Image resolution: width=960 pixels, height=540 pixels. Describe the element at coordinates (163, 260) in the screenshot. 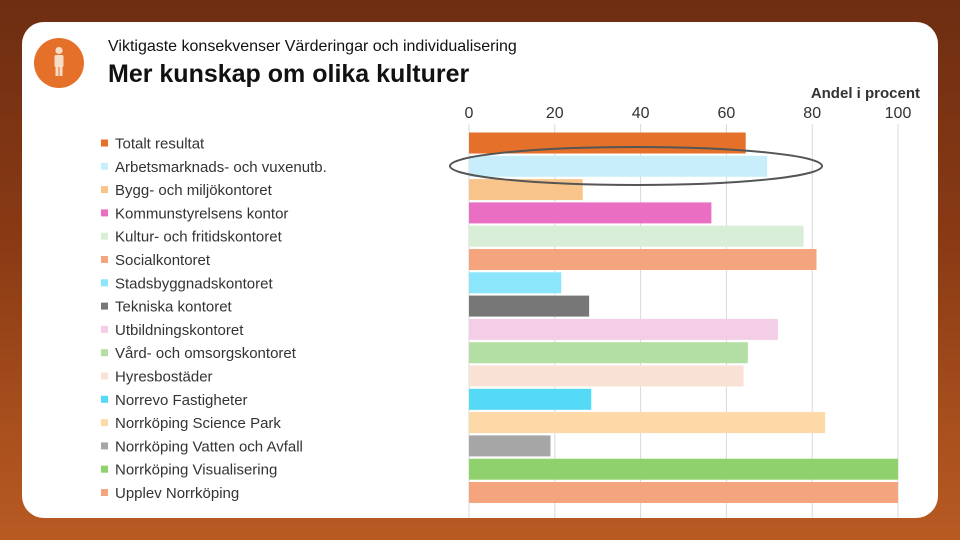

I see `legend-label: Socialkontoret` at that location.